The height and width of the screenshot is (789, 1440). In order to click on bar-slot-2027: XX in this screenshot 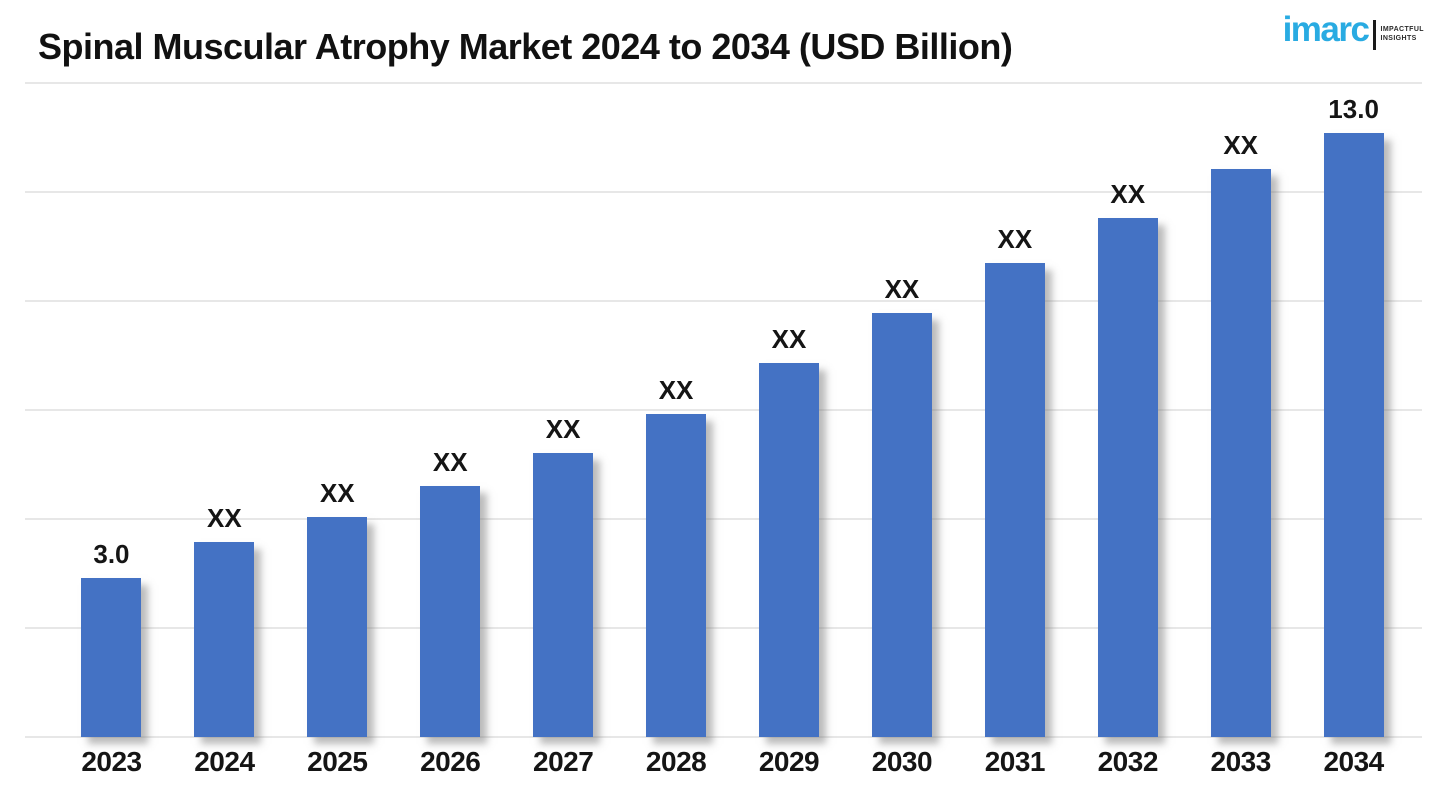, I will do `click(563, 576)`.